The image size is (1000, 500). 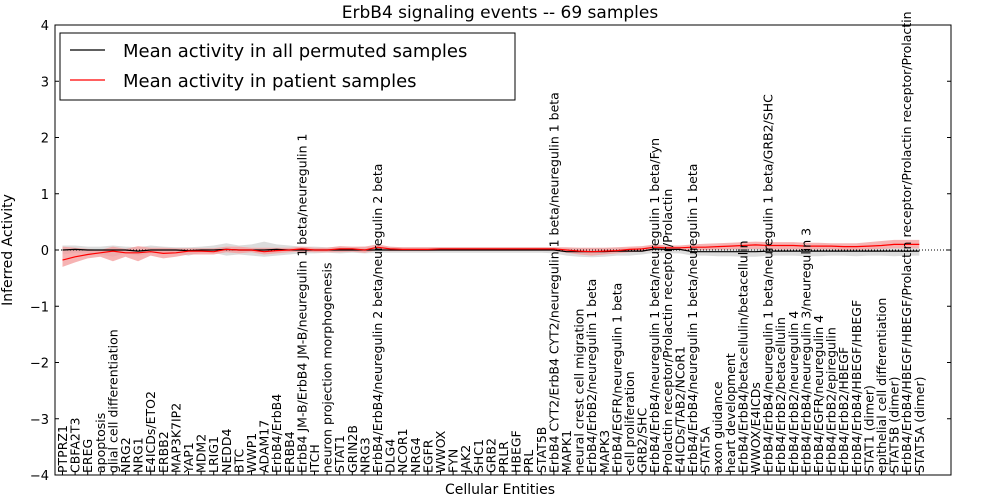 What do you see at coordinates (45, 26) in the screenshot?
I see `y-tick-label: 4` at bounding box center [45, 26].